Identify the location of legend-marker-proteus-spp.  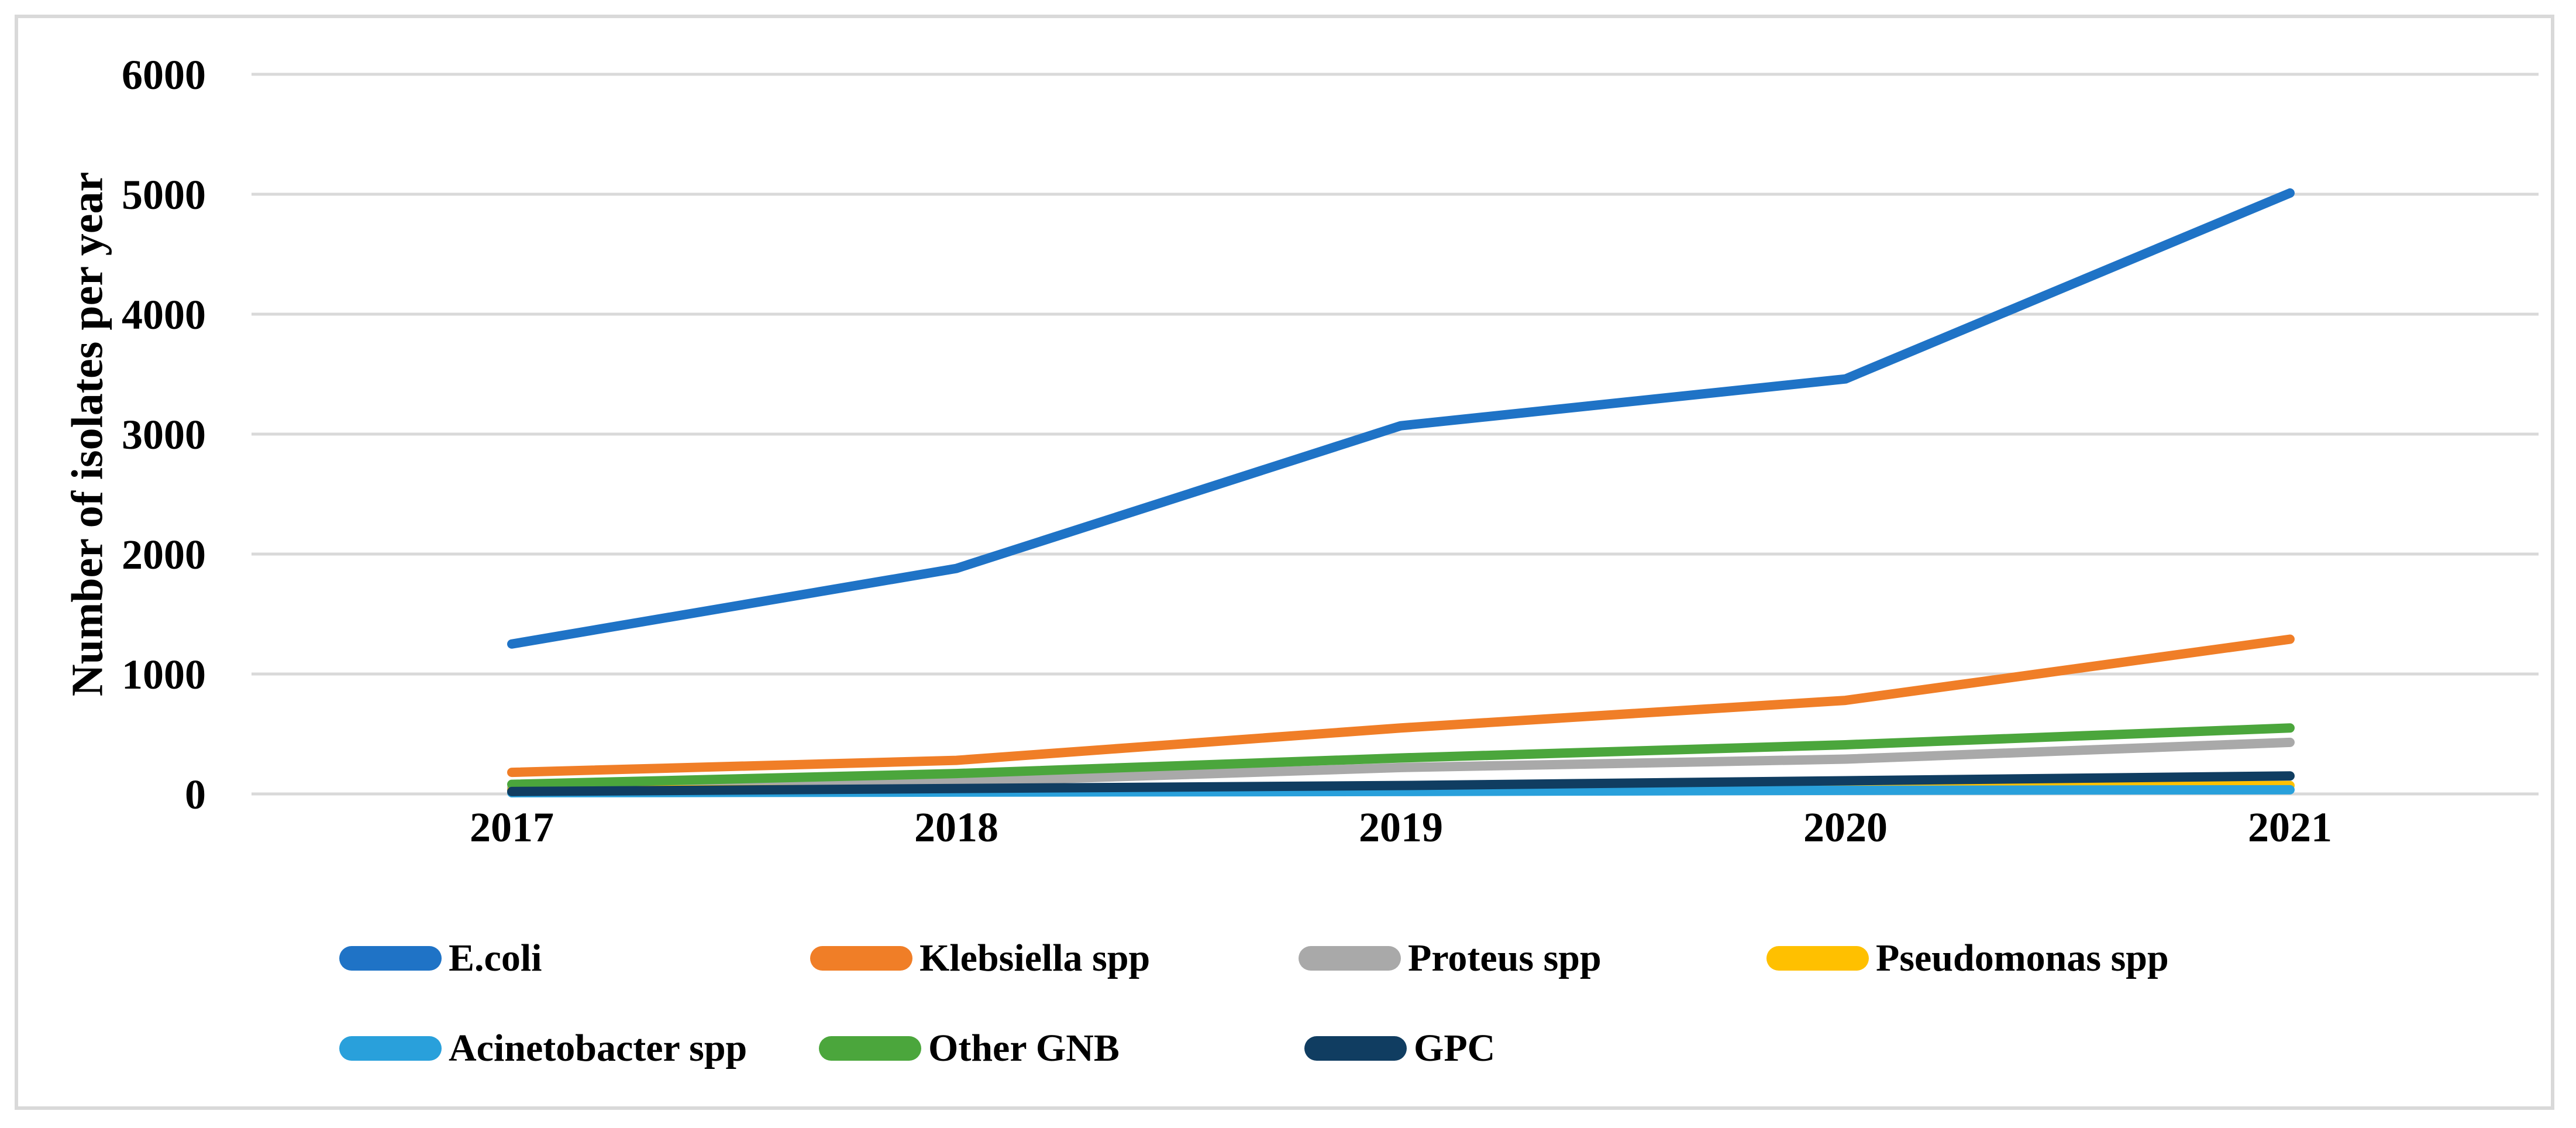
(1350, 958).